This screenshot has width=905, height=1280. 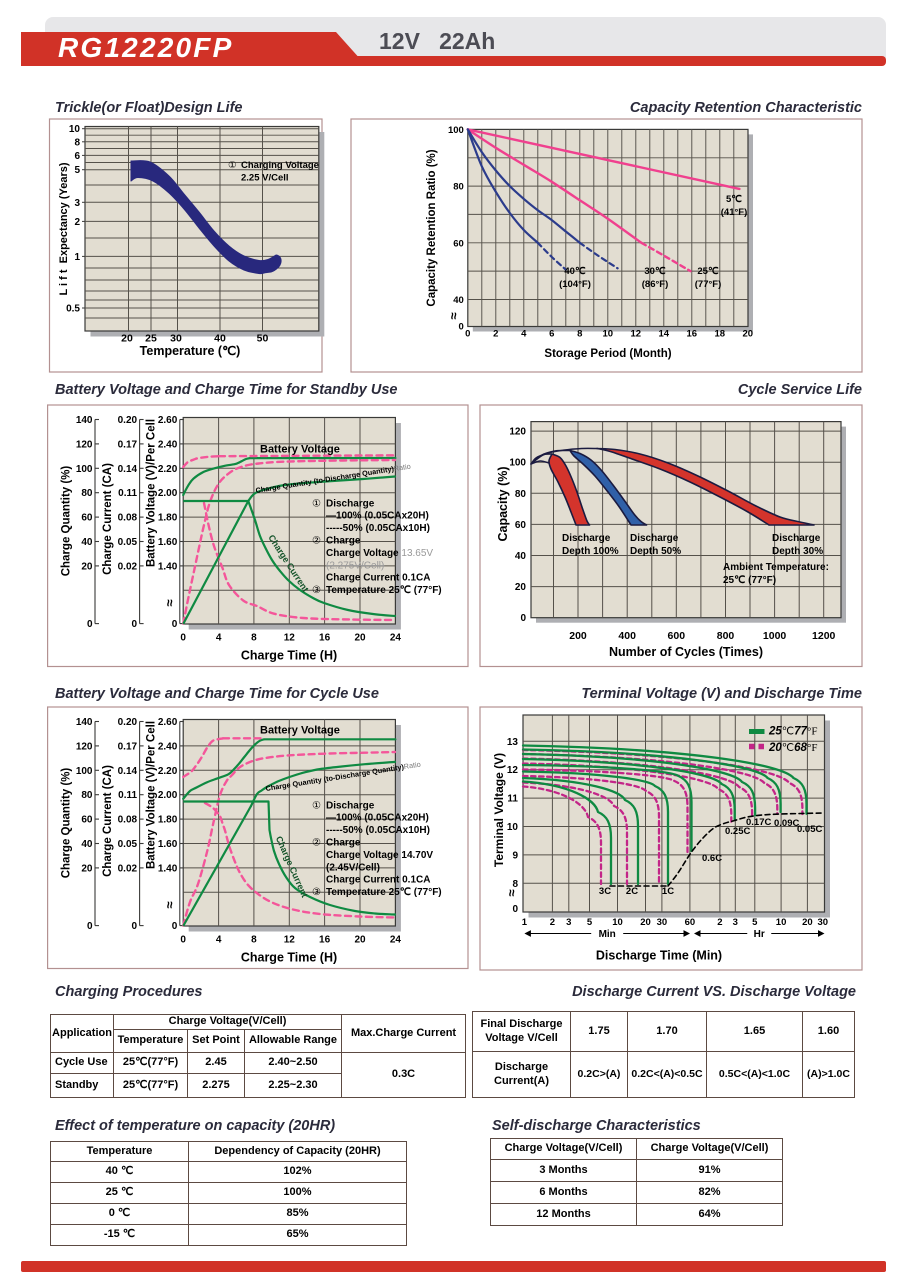 I want to click on svg-text: 1200, so click(x=824, y=636).